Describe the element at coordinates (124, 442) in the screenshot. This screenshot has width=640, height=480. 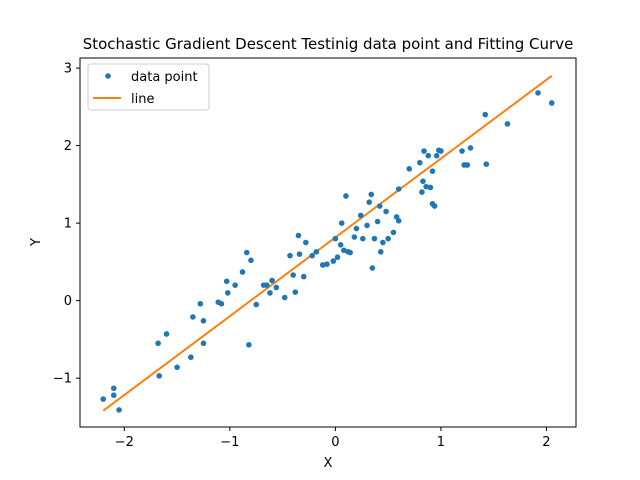
I see `x-tick-label: −2` at that location.